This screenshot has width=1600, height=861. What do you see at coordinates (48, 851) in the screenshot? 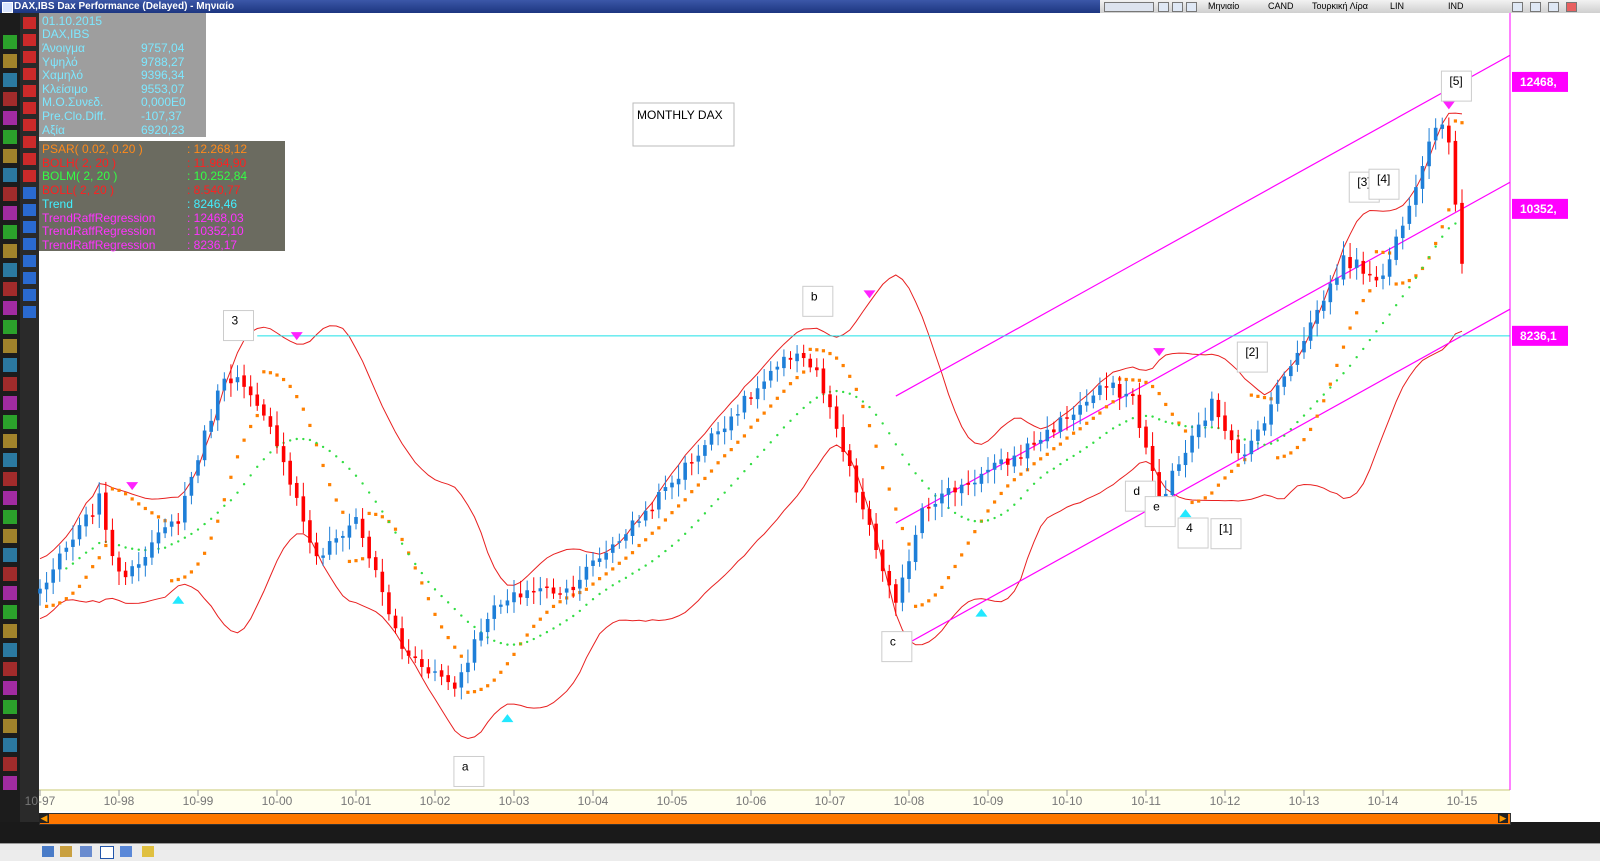
I see `folder-icon` at bounding box center [48, 851].